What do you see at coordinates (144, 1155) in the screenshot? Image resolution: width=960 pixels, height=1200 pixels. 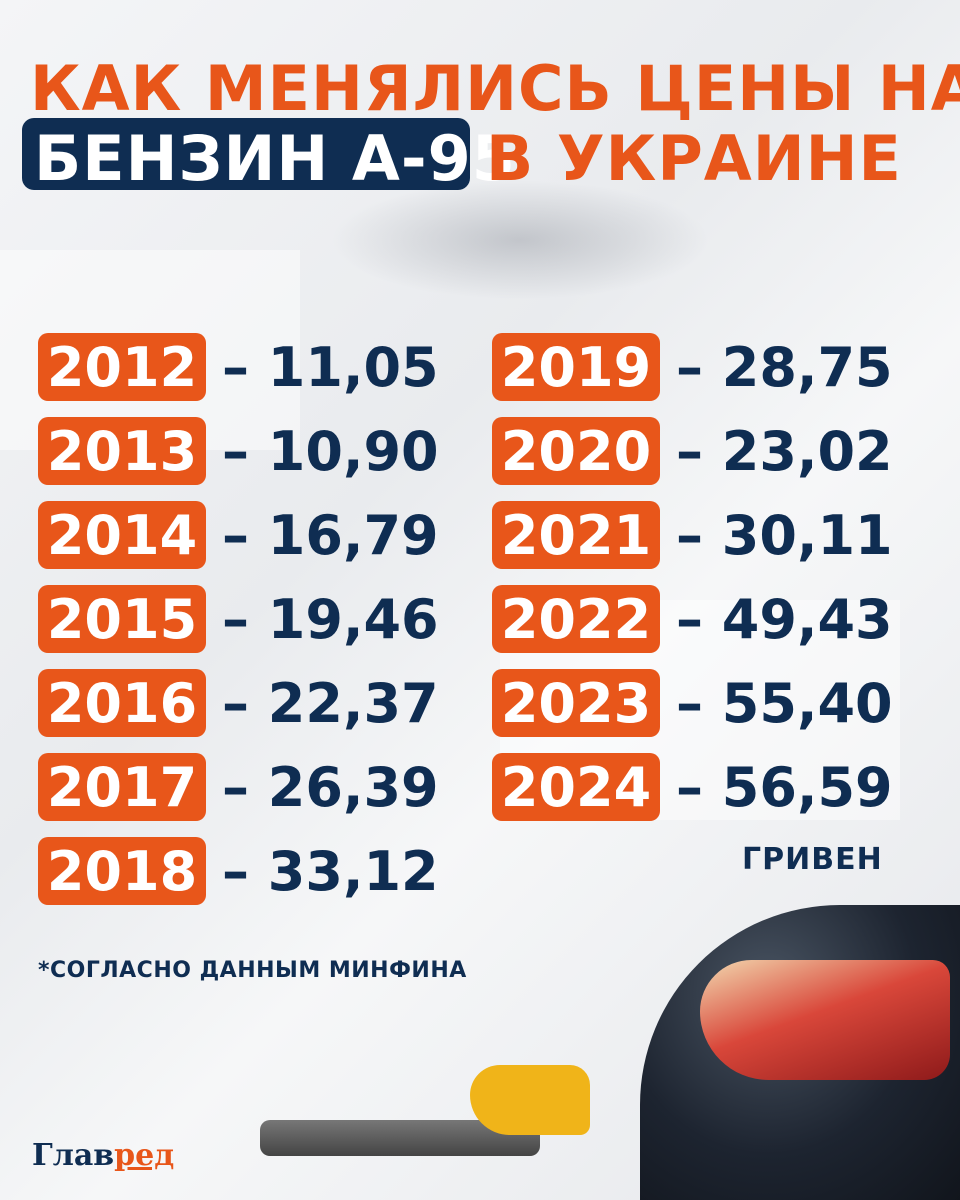 I see `logo-part-2: ред` at bounding box center [144, 1155].